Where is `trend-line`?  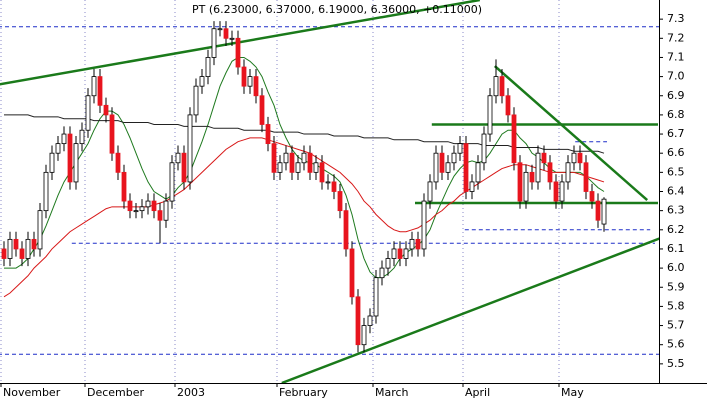 trend-line is located at coordinates (571, 133).